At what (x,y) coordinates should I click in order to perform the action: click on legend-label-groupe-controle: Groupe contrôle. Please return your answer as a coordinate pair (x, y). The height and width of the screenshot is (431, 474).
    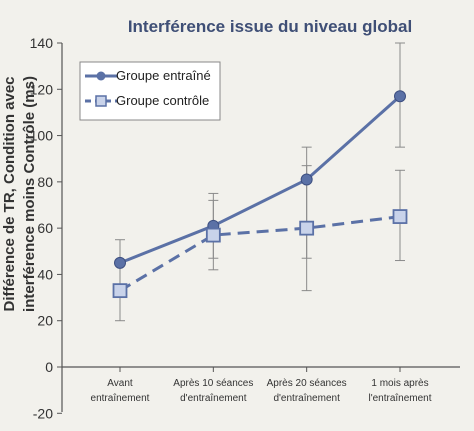
    Looking at the image, I should click on (162, 100).